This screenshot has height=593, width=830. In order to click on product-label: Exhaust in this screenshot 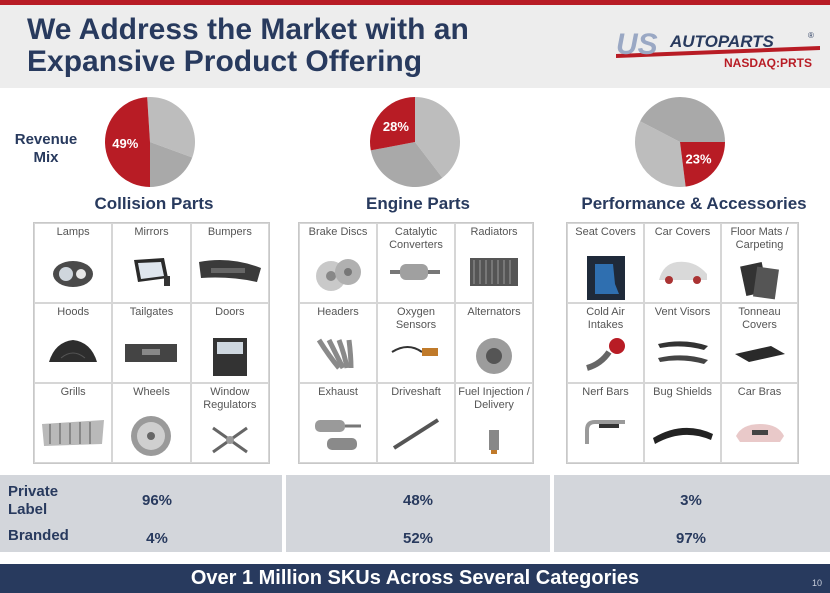, I will do `click(338, 392)`.